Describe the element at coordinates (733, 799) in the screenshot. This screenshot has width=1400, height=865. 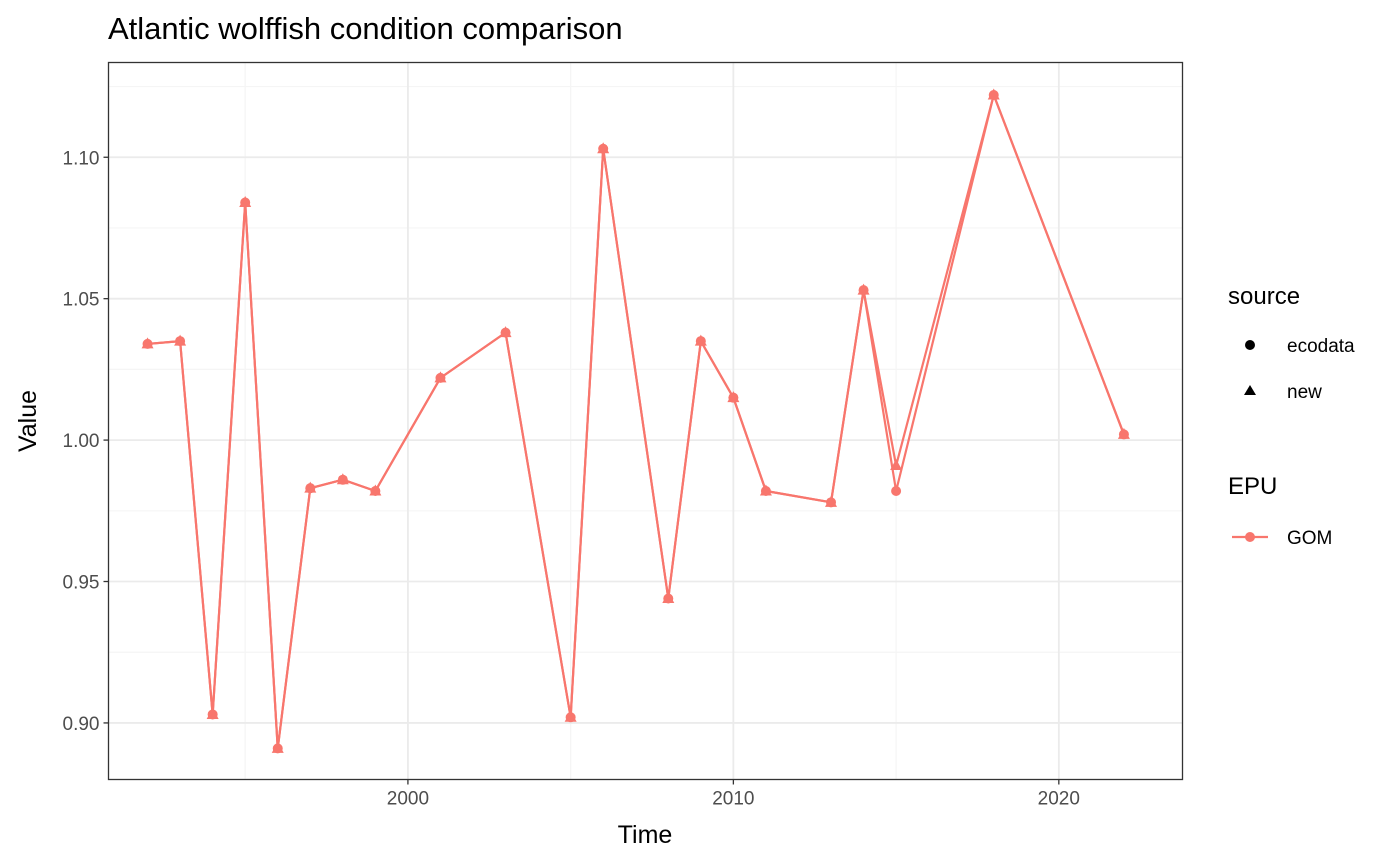
I see `x-tick-label: 2010` at that location.